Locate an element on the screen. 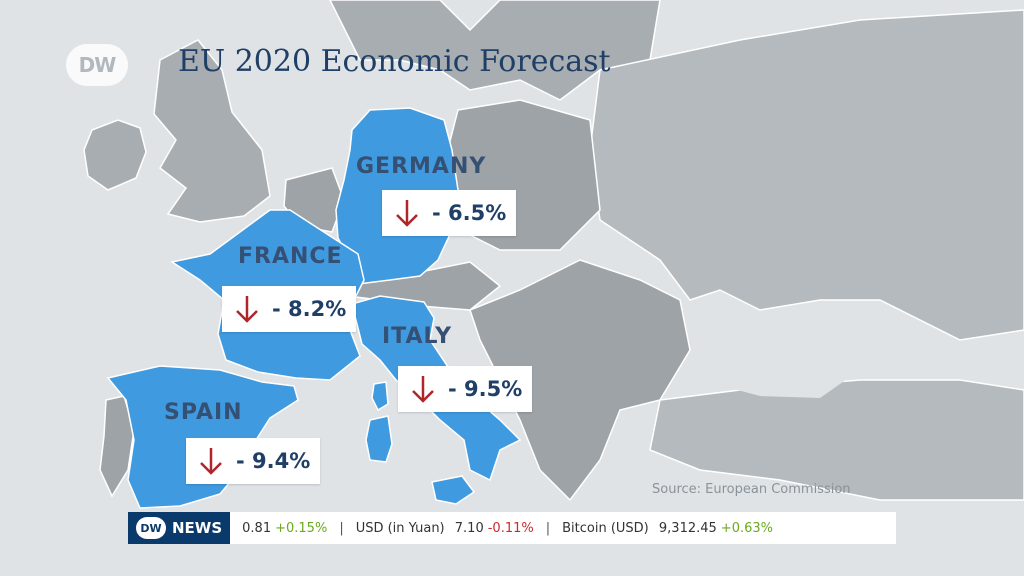 The height and width of the screenshot is (576, 1024). map-corsica is located at coordinates (380, 396).